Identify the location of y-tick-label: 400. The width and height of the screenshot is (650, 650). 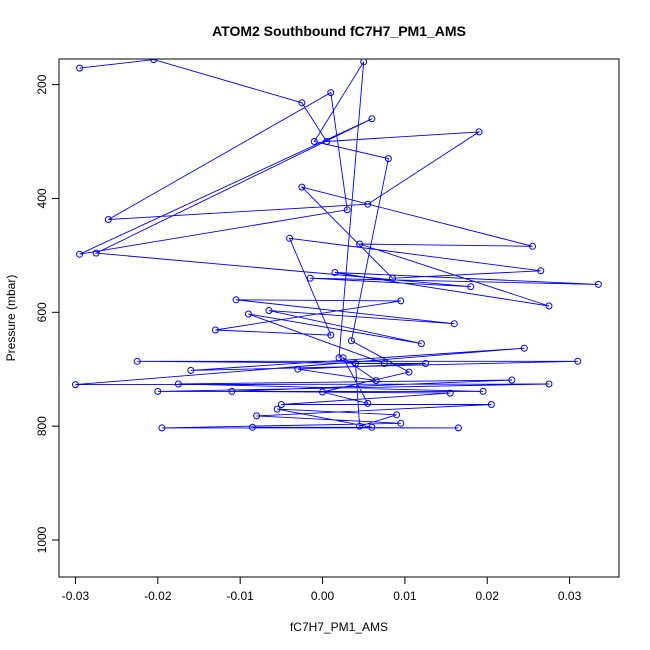
(42, 198).